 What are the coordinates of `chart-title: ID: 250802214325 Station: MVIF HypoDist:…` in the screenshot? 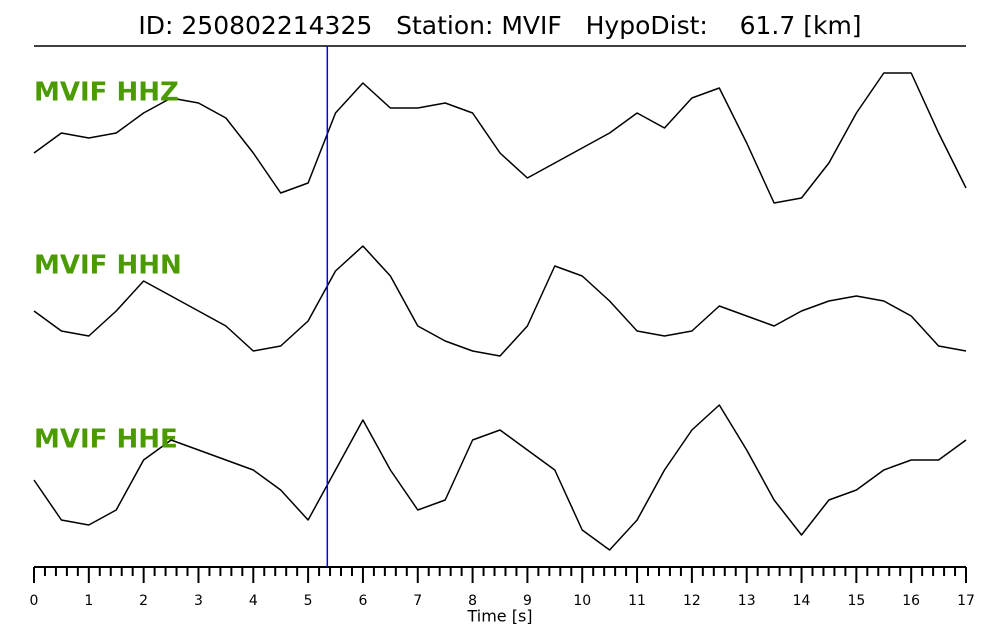 It's located at (499, 25).